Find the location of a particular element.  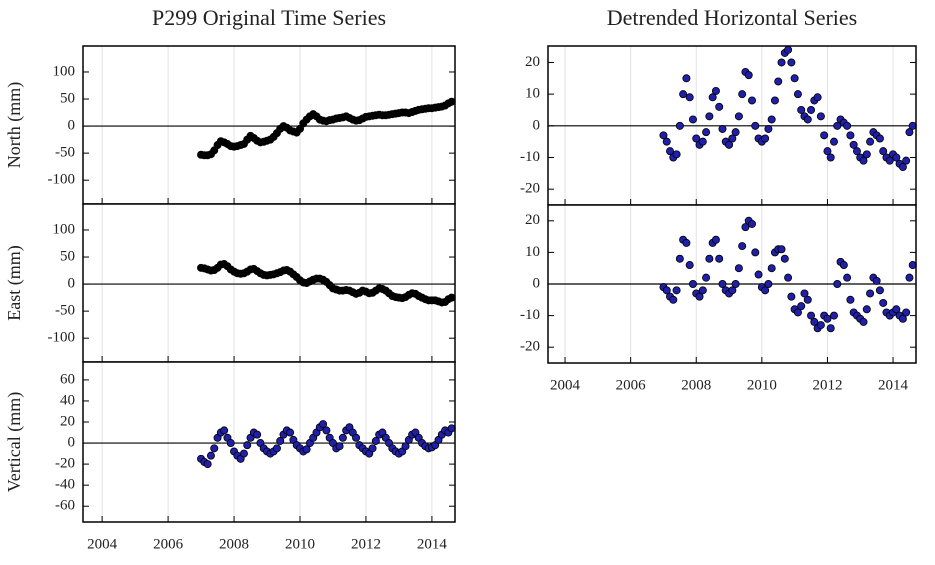

y-tick-label: 10 is located at coordinates (532, 252).